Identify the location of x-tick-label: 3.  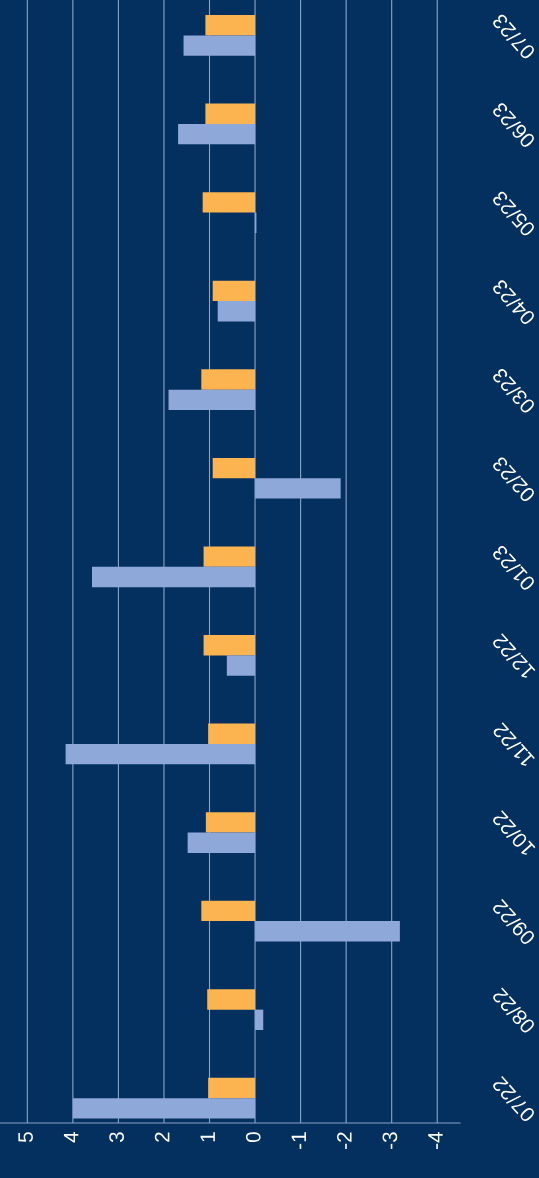
(117, 1137).